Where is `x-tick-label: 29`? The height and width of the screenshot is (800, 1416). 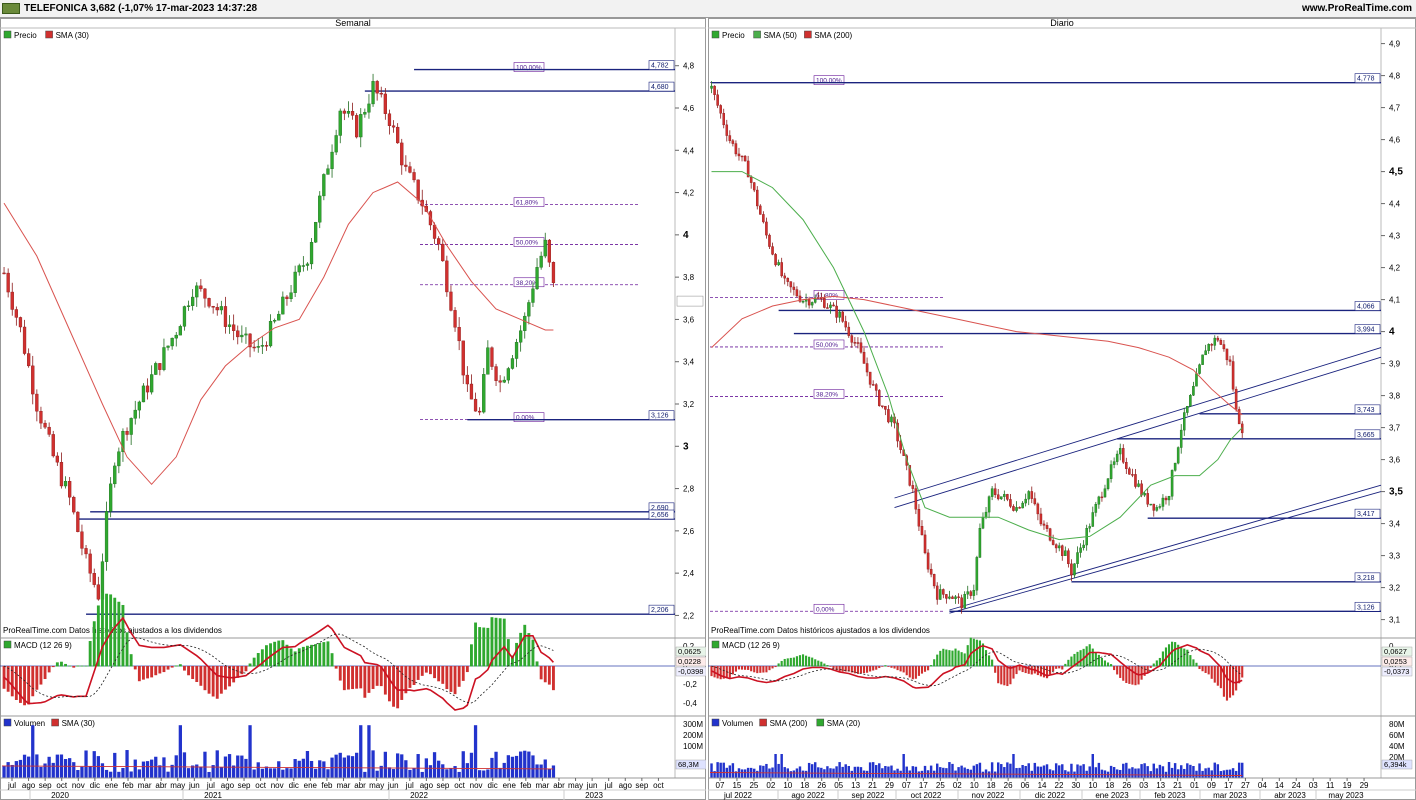
x-tick-label: 29 is located at coordinates (889, 785).